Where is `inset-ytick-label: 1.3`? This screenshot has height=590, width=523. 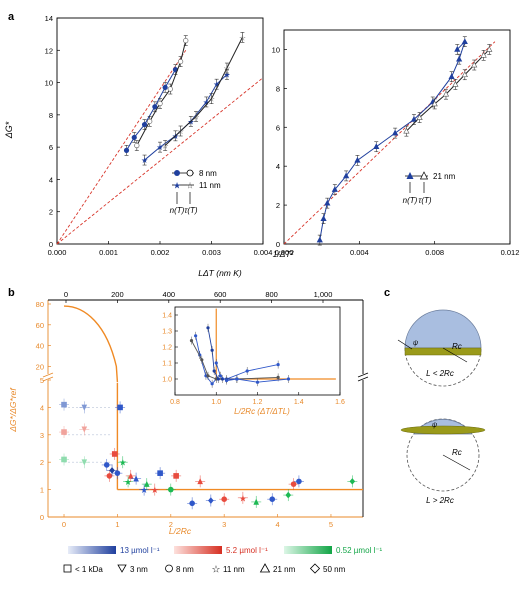
inset-ytick-label: 1.3 is located at coordinates (167, 332).